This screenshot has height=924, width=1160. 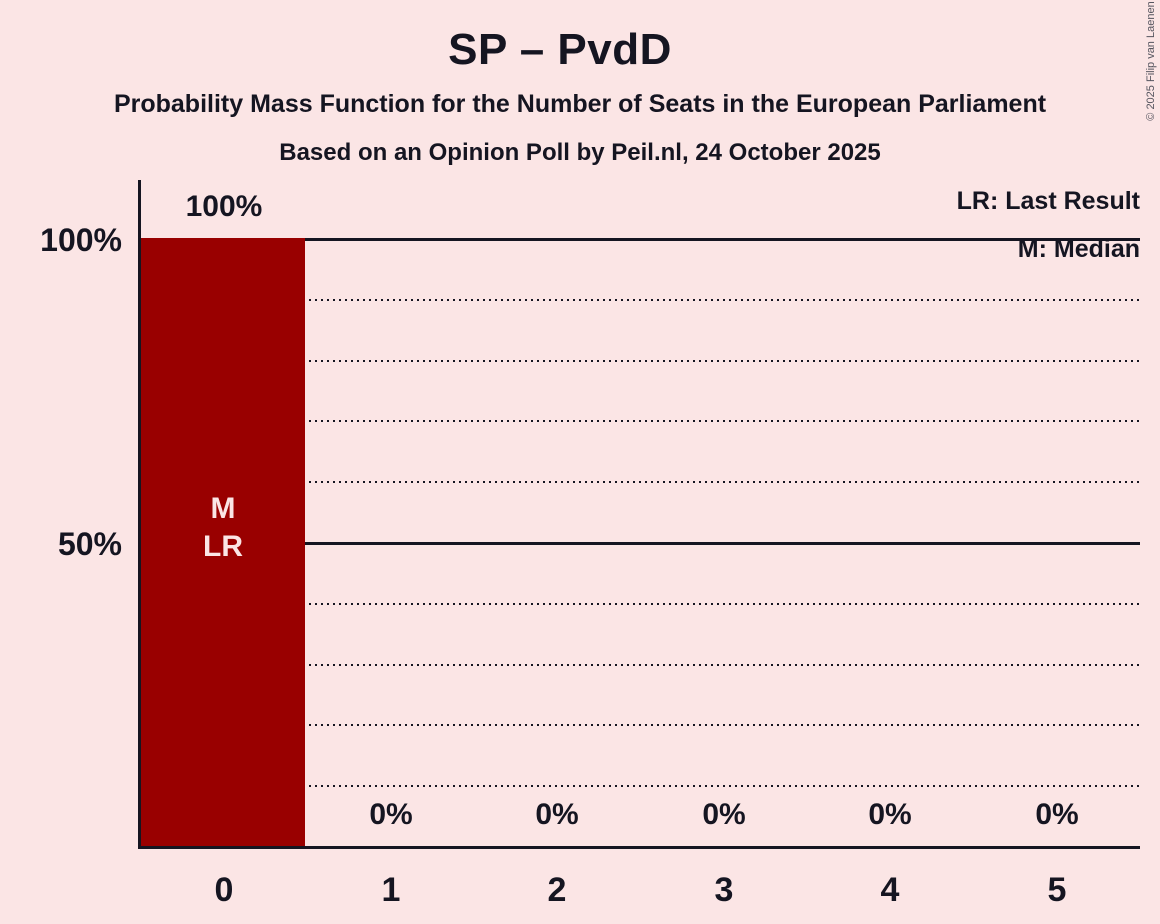 What do you see at coordinates (639, 847) in the screenshot?
I see `x-axis-line` at bounding box center [639, 847].